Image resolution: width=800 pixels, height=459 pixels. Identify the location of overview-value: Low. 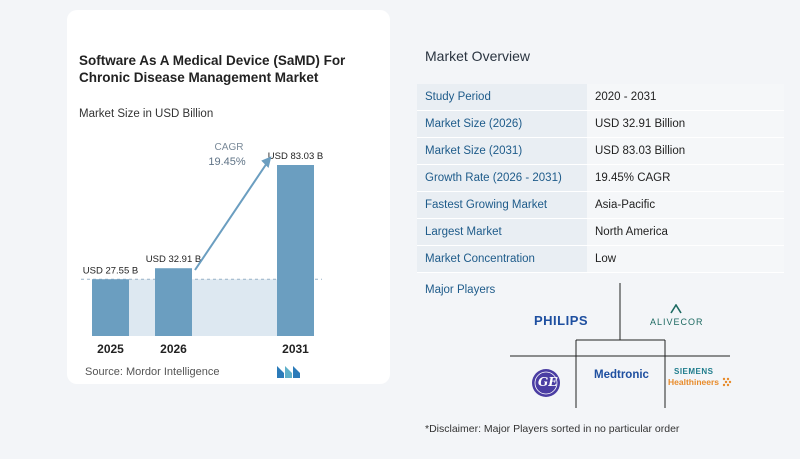
(685, 259).